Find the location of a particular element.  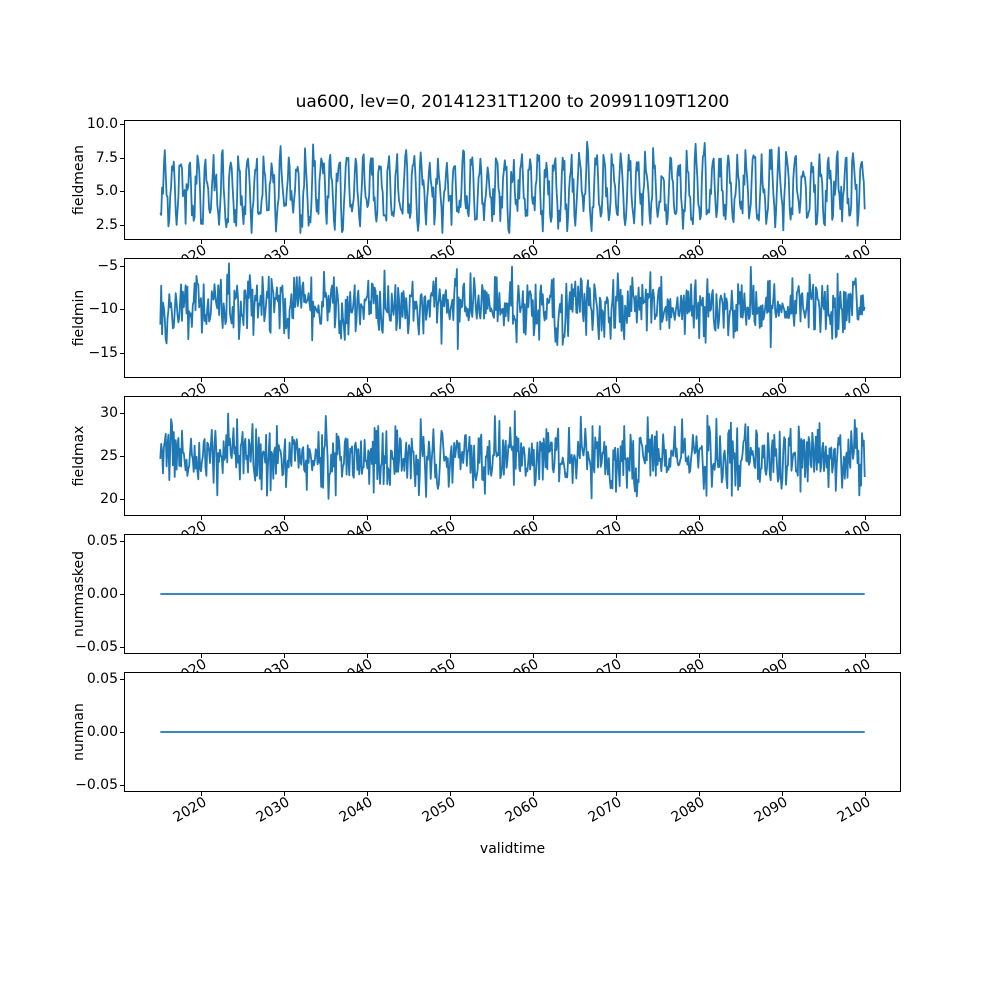

axes-numnan is located at coordinates (512, 732).